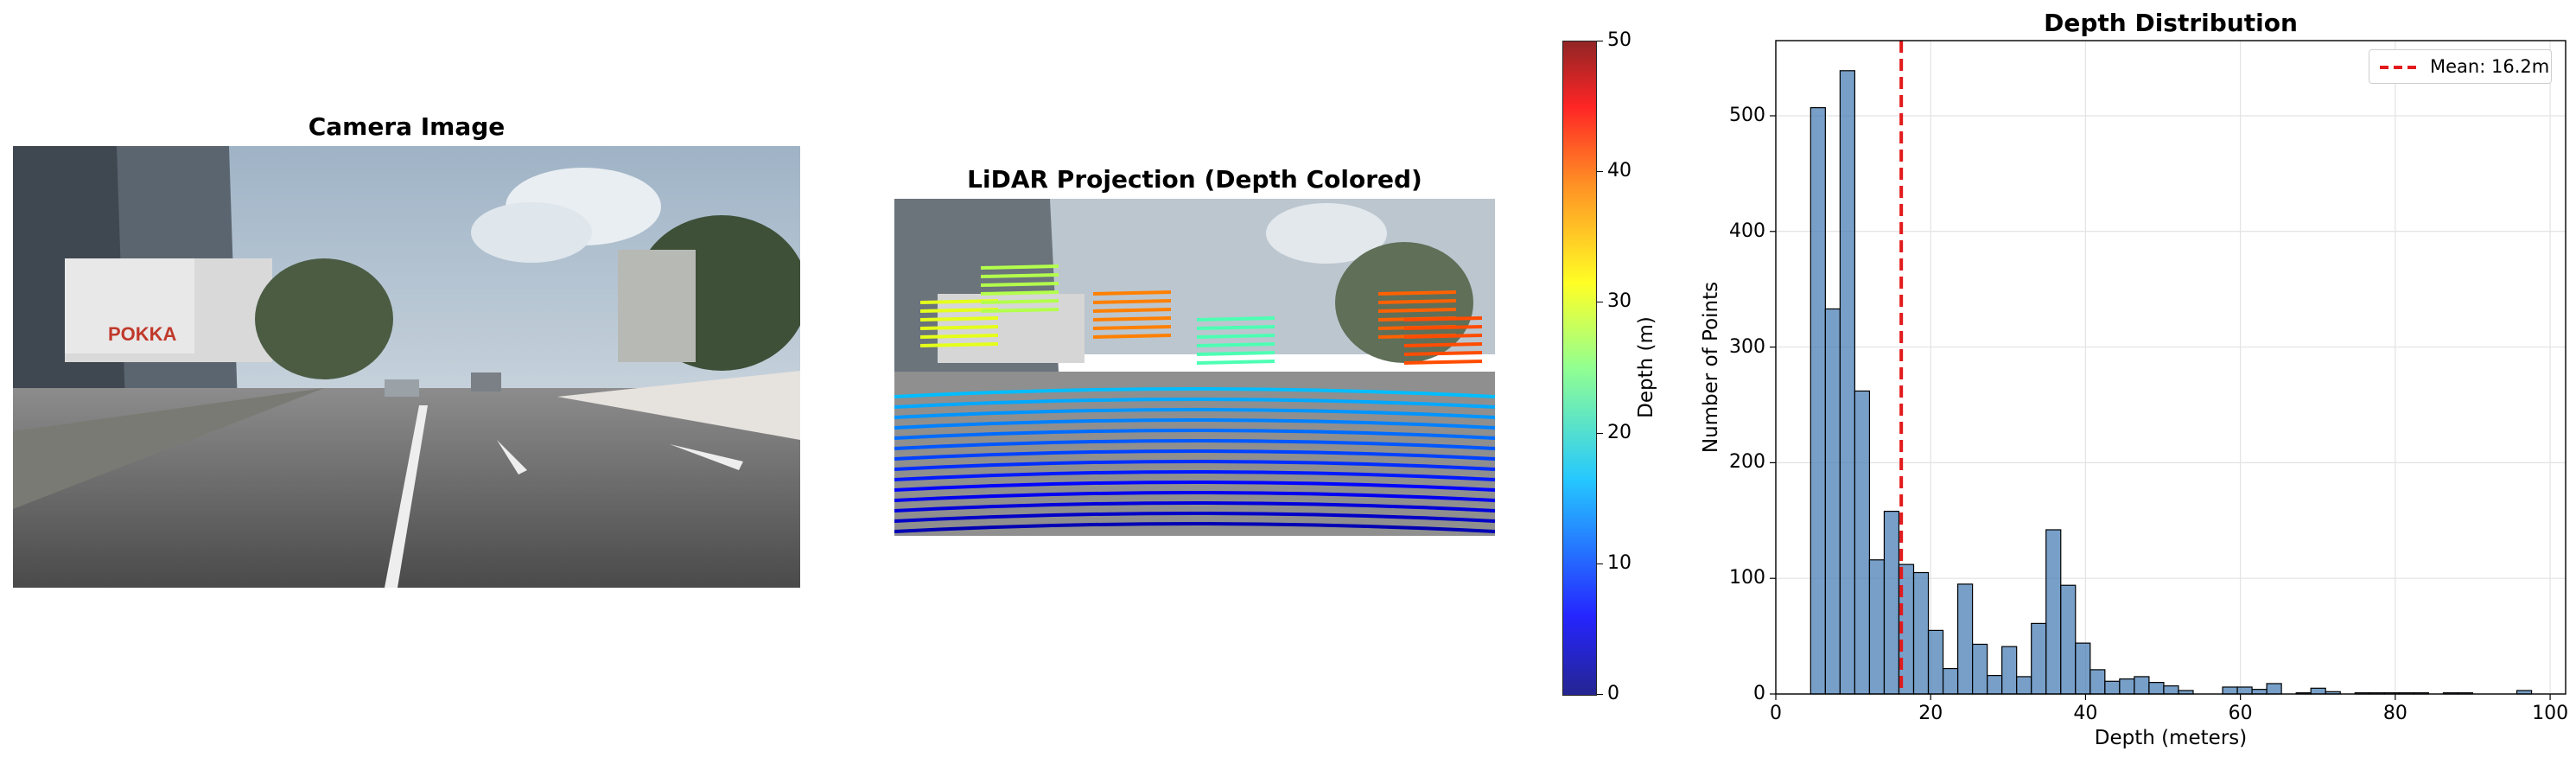 This screenshot has width=2576, height=764. What do you see at coordinates (2171, 23) in the screenshot?
I see `histogram-title: Depth Distribution` at bounding box center [2171, 23].